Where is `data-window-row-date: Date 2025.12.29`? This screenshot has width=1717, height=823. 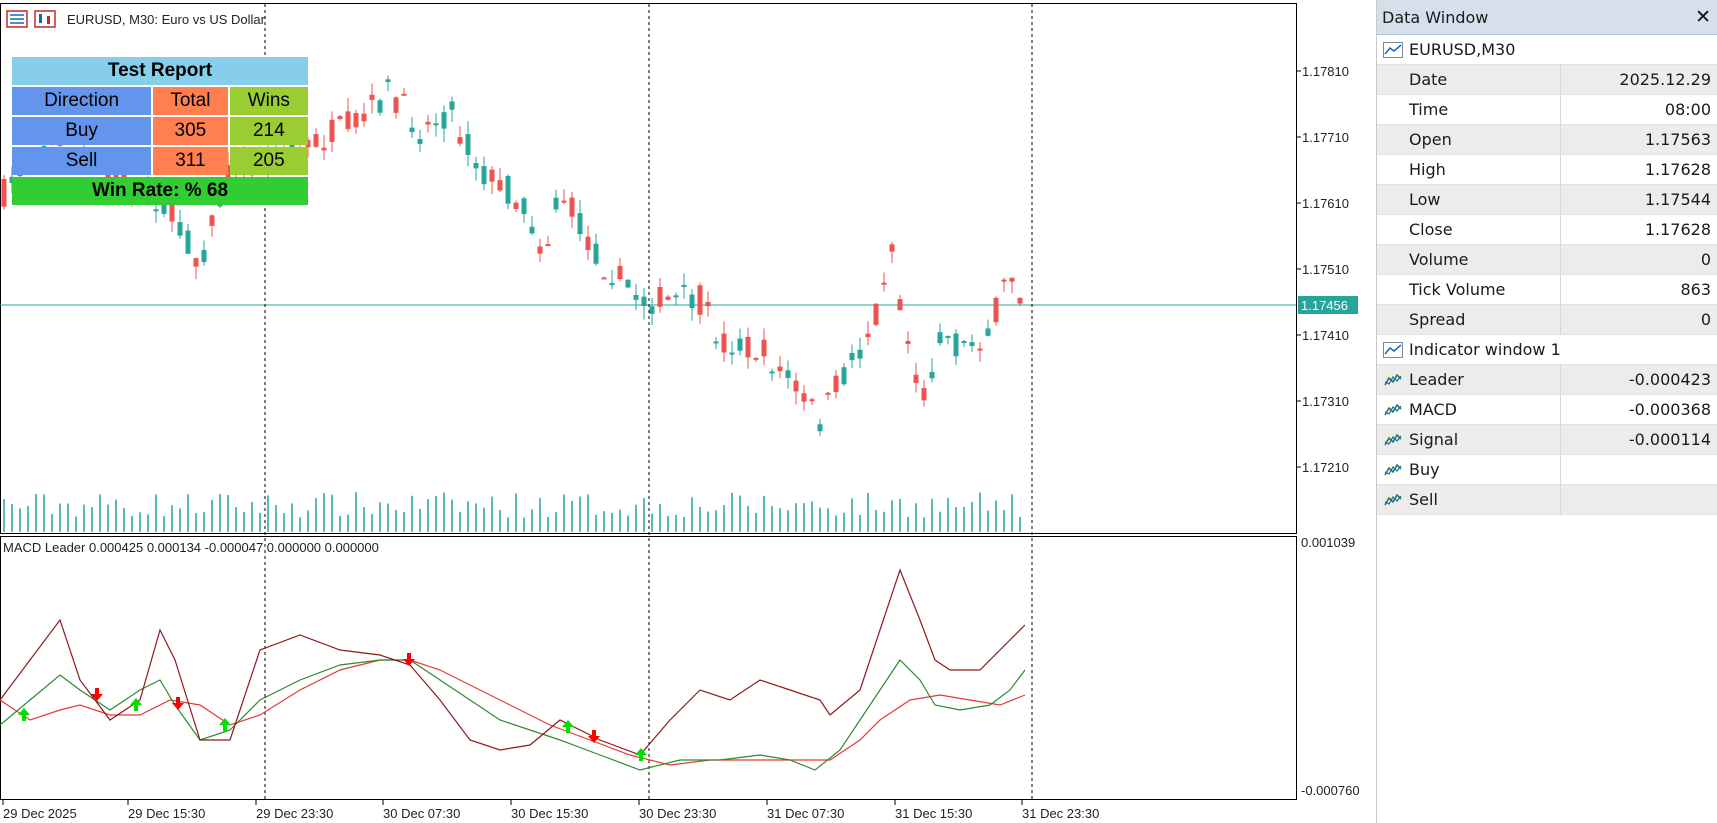 data-window-row-date: Date 2025.12.29 is located at coordinates (1547, 80).